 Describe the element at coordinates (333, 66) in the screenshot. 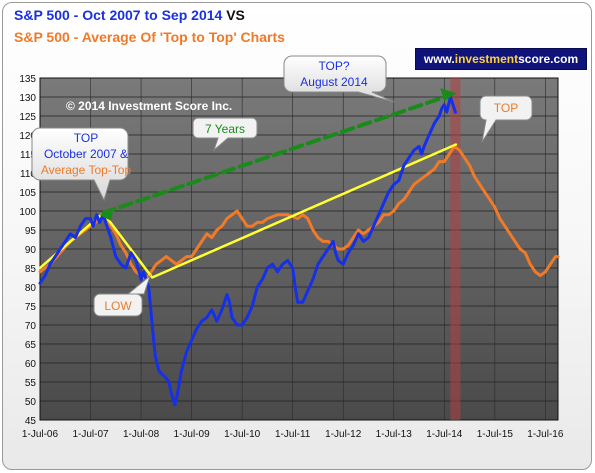

I see `callout-top-question: TOP?` at that location.